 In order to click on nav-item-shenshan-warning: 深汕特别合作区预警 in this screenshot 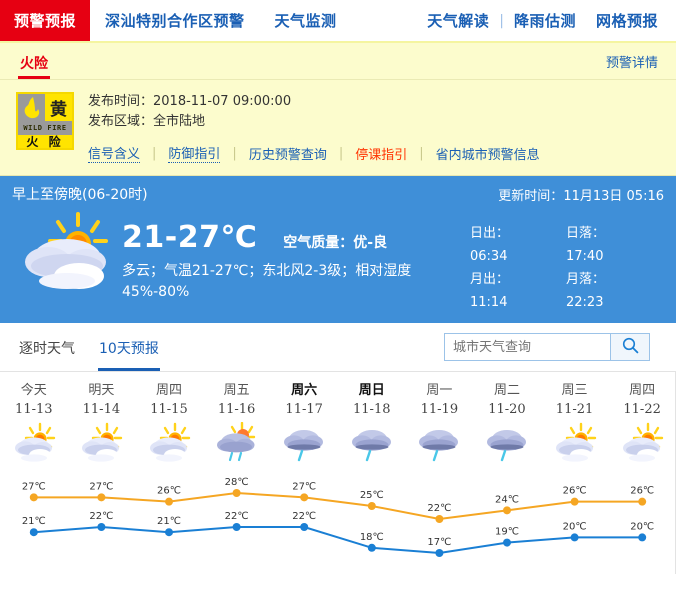, I will do `click(175, 20)`.